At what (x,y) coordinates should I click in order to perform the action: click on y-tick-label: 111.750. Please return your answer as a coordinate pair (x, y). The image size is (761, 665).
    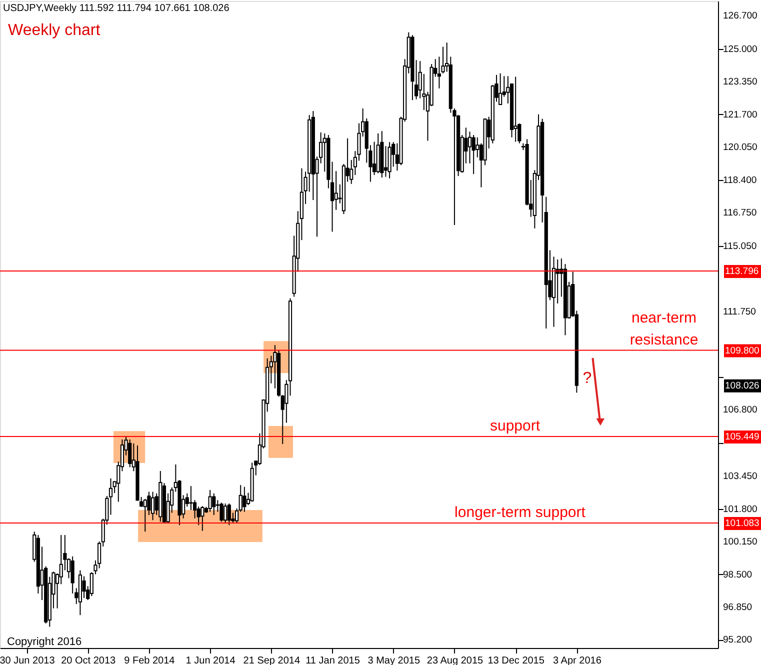
    Looking at the image, I should click on (739, 312).